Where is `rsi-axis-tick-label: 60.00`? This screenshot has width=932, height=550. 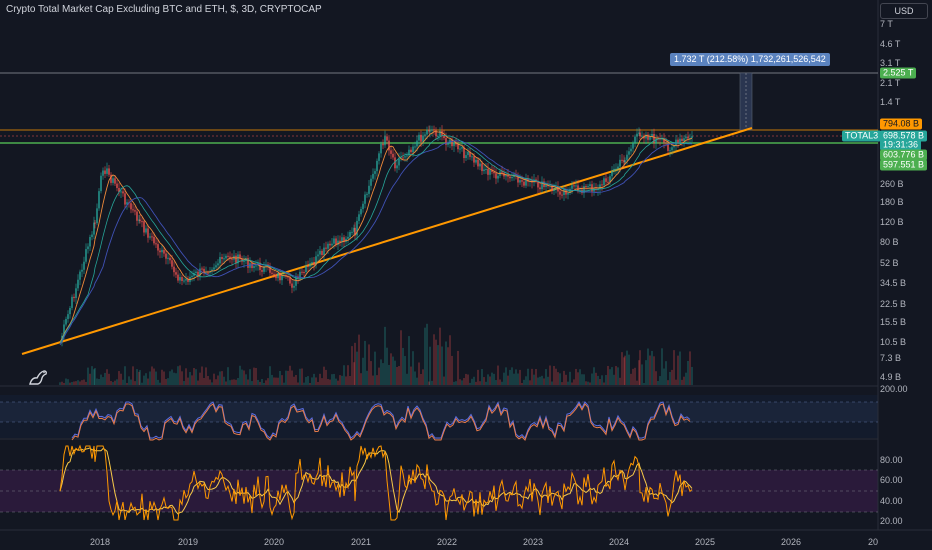
rsi-axis-tick-label: 60.00 is located at coordinates (891, 480).